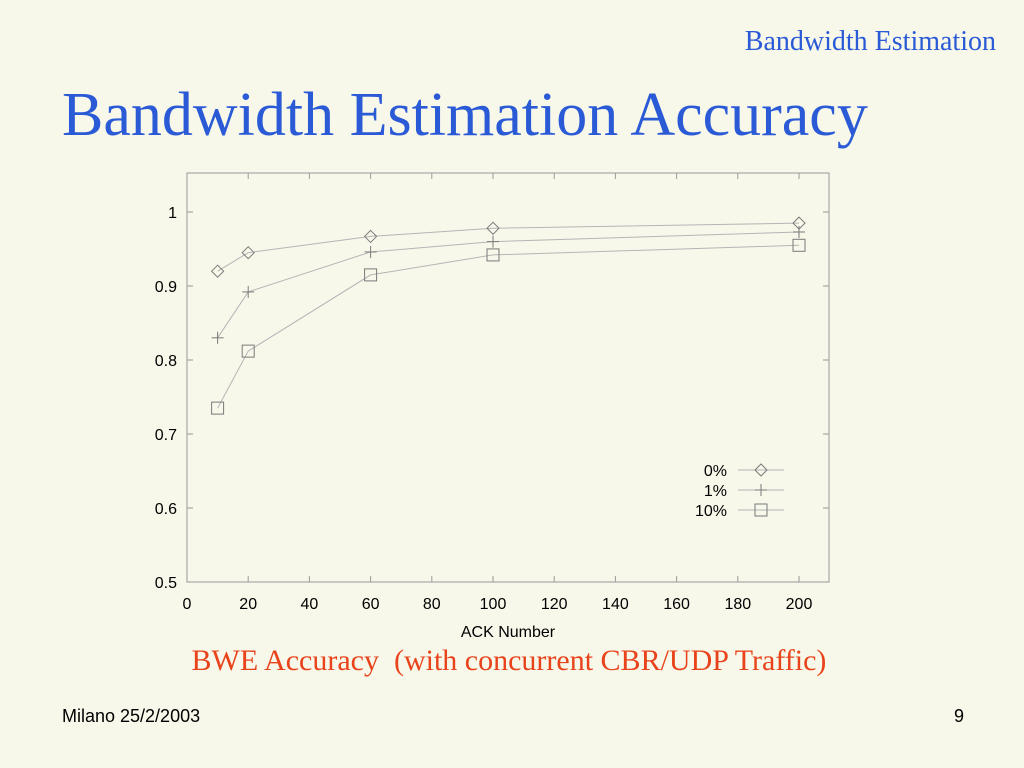 The height and width of the screenshot is (768, 1024). What do you see at coordinates (248, 604) in the screenshot?
I see `x-tick-label: 20` at bounding box center [248, 604].